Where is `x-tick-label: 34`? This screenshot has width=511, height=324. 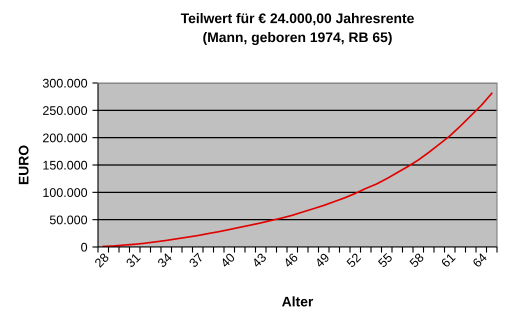 x-tick-label: 34 is located at coordinates (164, 260).